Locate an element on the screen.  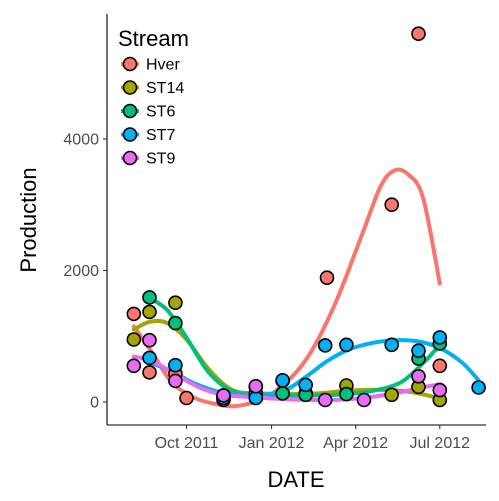
legend: Stream Hver ST14 ST6 ST7 ST9 is located at coordinates (153, 97).